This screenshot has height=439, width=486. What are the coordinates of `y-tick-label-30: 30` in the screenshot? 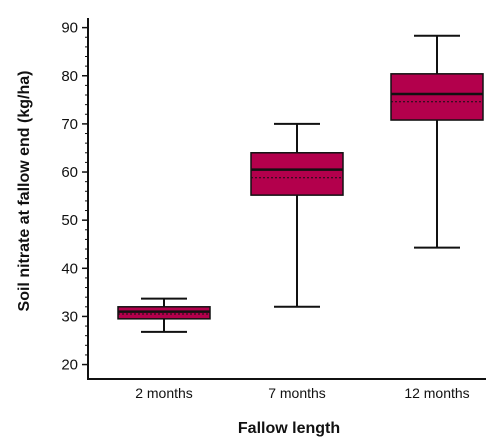 It's located at (69, 316).